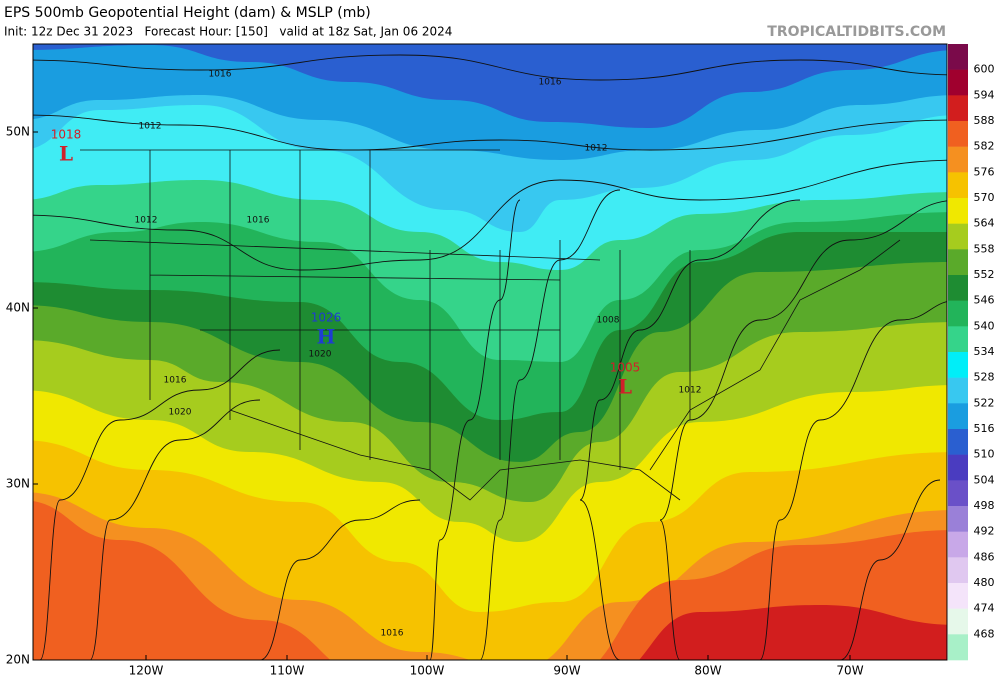 The width and height of the screenshot is (1000, 683). What do you see at coordinates (984, 171) in the screenshot?
I see `colorbar-label: 576` at bounding box center [984, 171].